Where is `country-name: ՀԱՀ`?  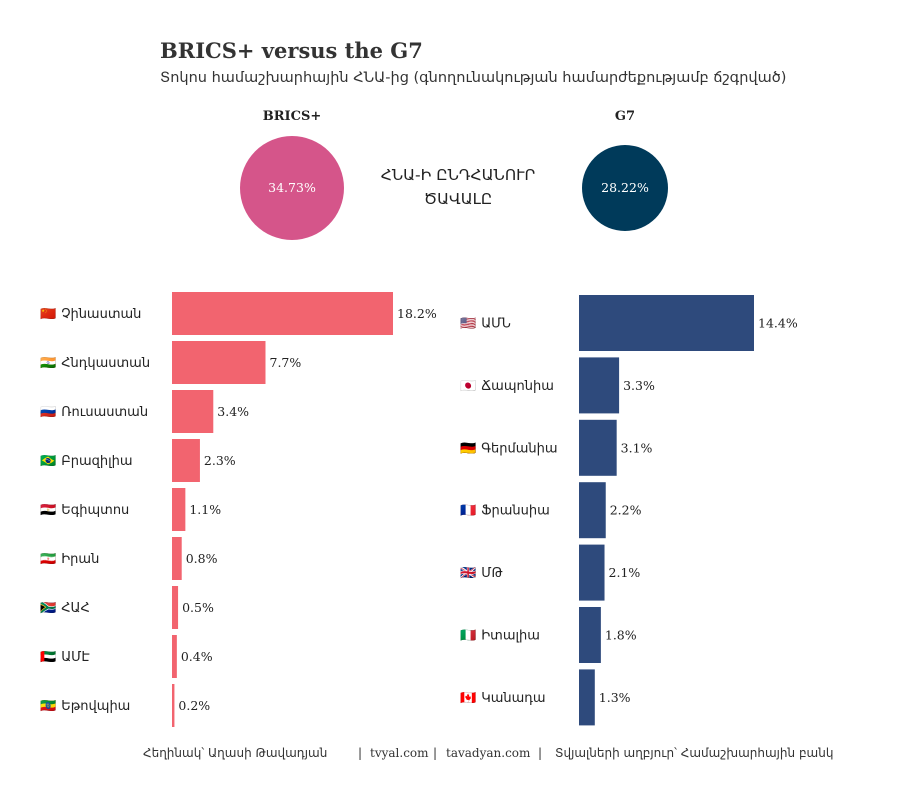
country-name: ՀԱՀ is located at coordinates (75, 608).